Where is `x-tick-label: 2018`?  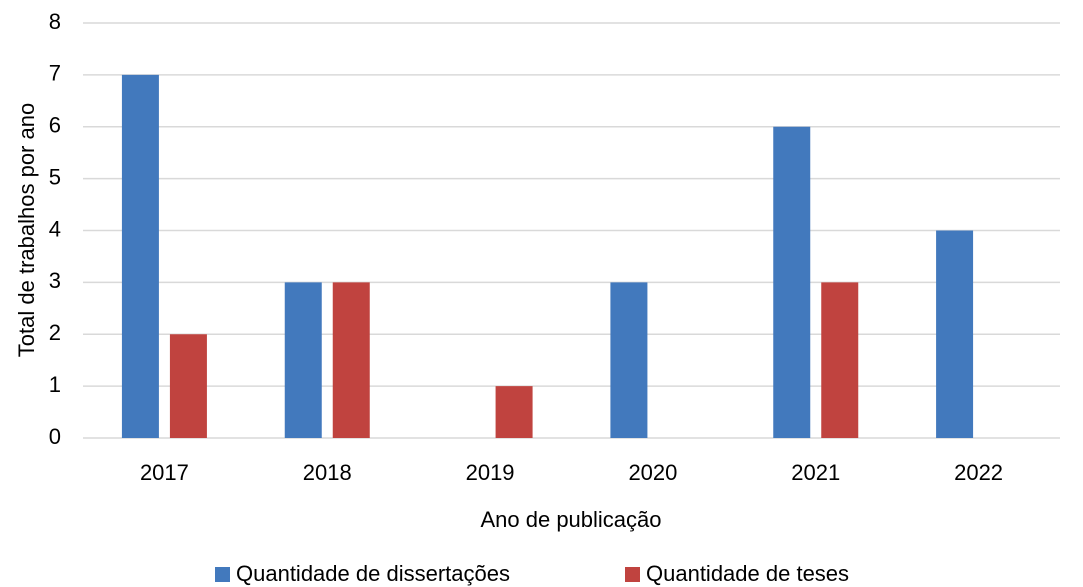
x-tick-label: 2018 is located at coordinates (327, 472).